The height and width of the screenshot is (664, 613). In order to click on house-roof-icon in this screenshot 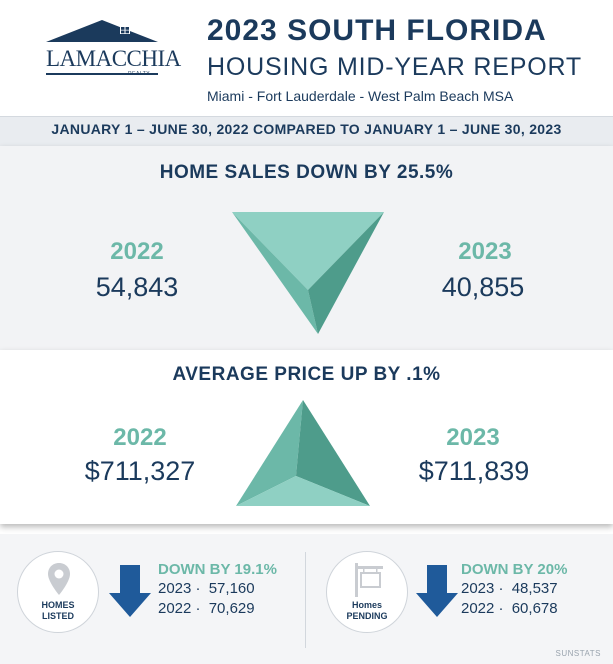, I will do `click(102, 47)`.